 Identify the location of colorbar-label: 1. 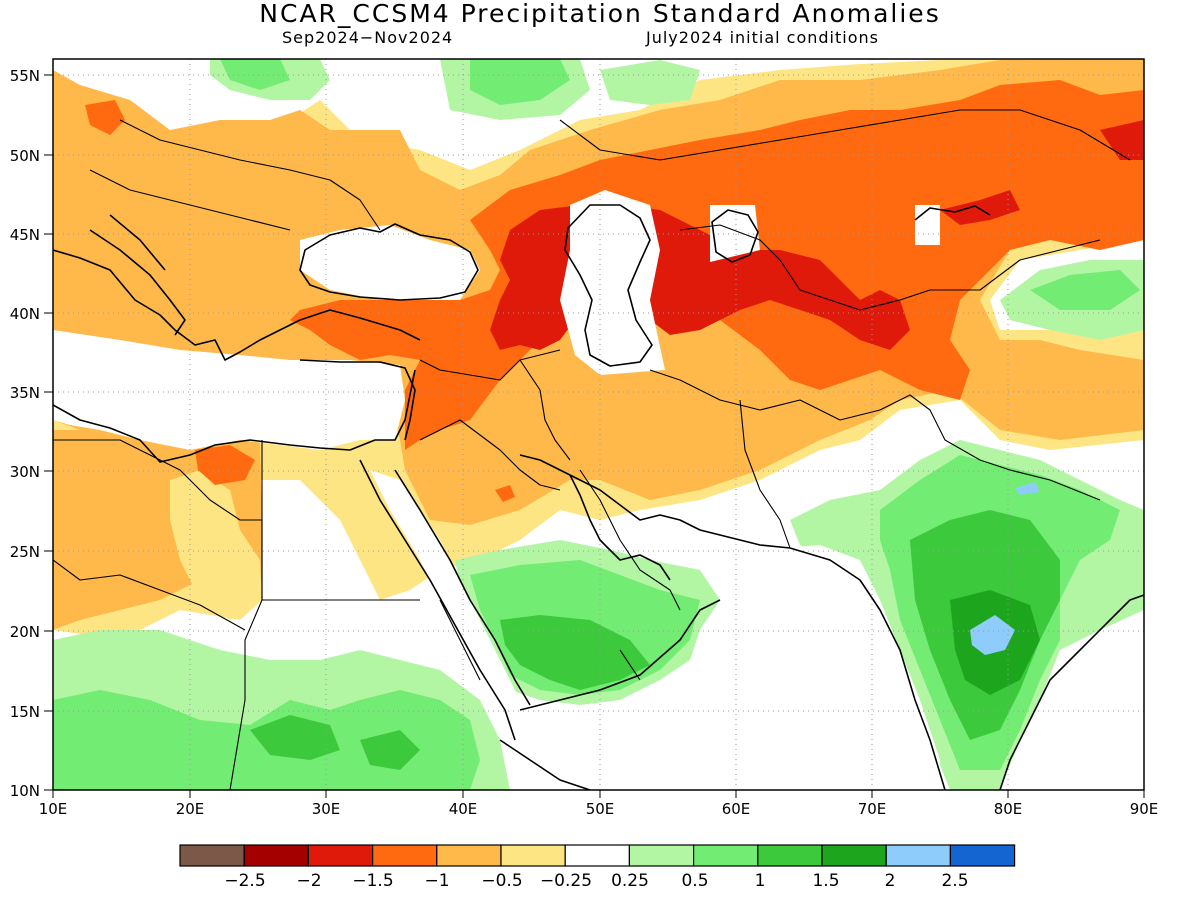
(760, 881).